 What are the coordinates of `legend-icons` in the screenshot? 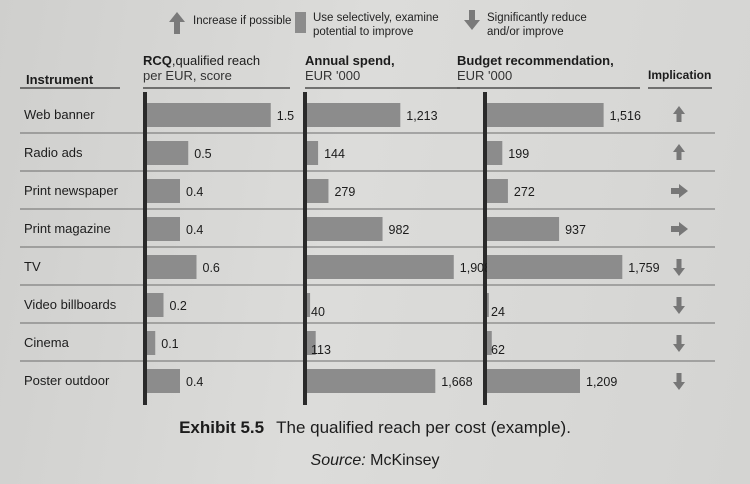 It's located at (324, 22).